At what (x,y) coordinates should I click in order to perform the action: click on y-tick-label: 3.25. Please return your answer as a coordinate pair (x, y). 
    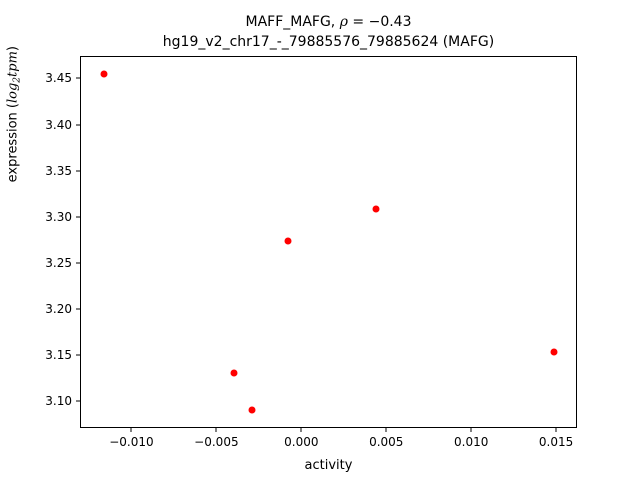
    Looking at the image, I should click on (58, 262).